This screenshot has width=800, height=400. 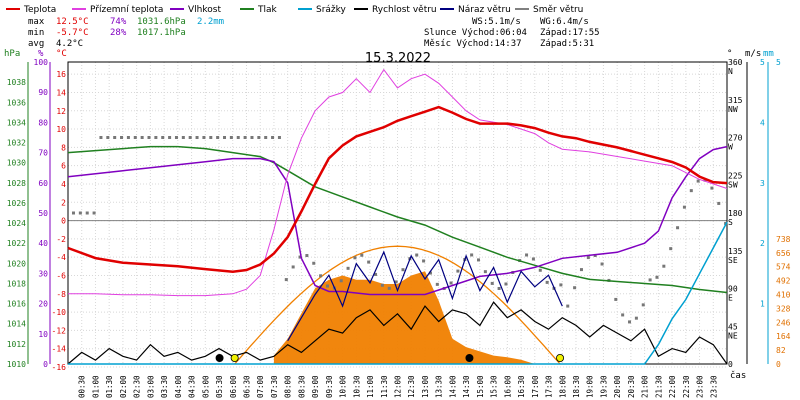 What do you see at coordinates (43, 273) in the screenshot?
I see `pct-tick-label: 30` at bounding box center [43, 273].